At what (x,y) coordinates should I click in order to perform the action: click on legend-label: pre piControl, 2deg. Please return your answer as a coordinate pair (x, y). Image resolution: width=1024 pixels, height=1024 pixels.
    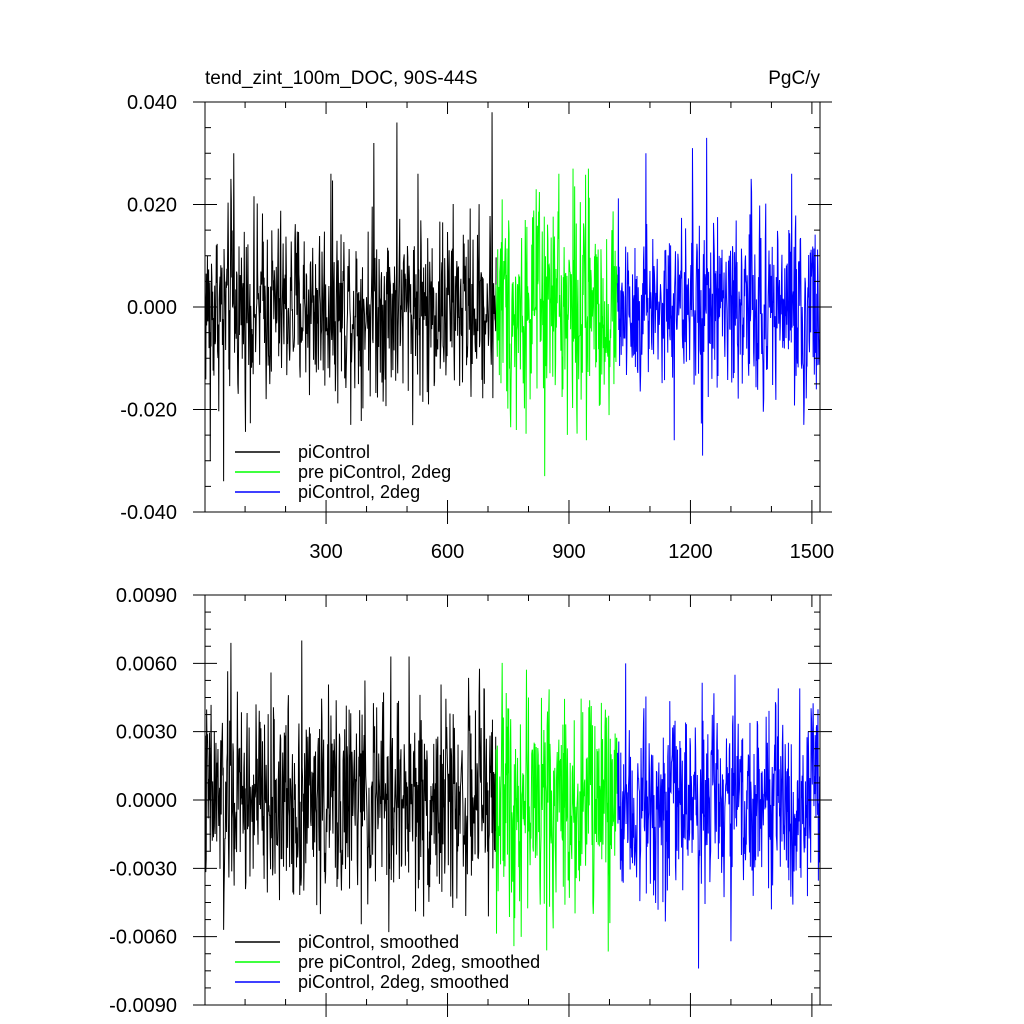
    Looking at the image, I should click on (374, 472).